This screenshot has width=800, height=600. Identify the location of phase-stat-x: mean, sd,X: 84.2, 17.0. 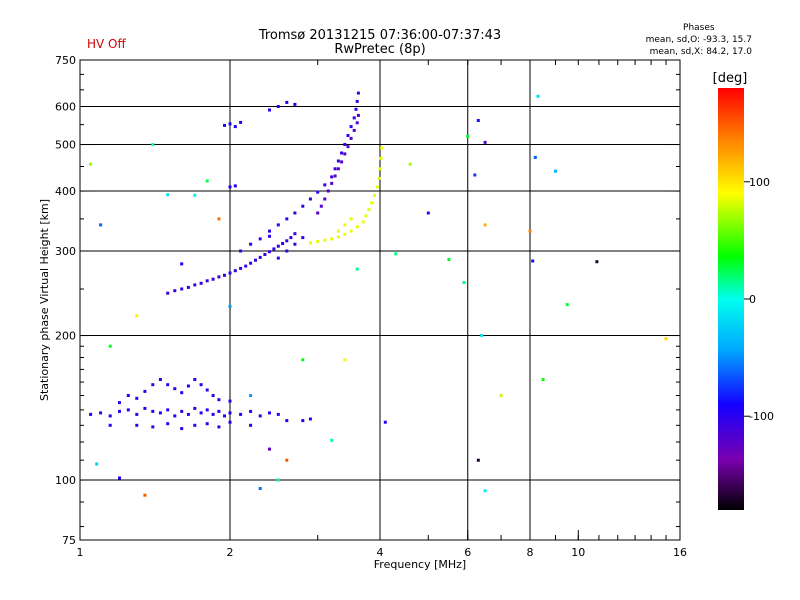
(700, 52).